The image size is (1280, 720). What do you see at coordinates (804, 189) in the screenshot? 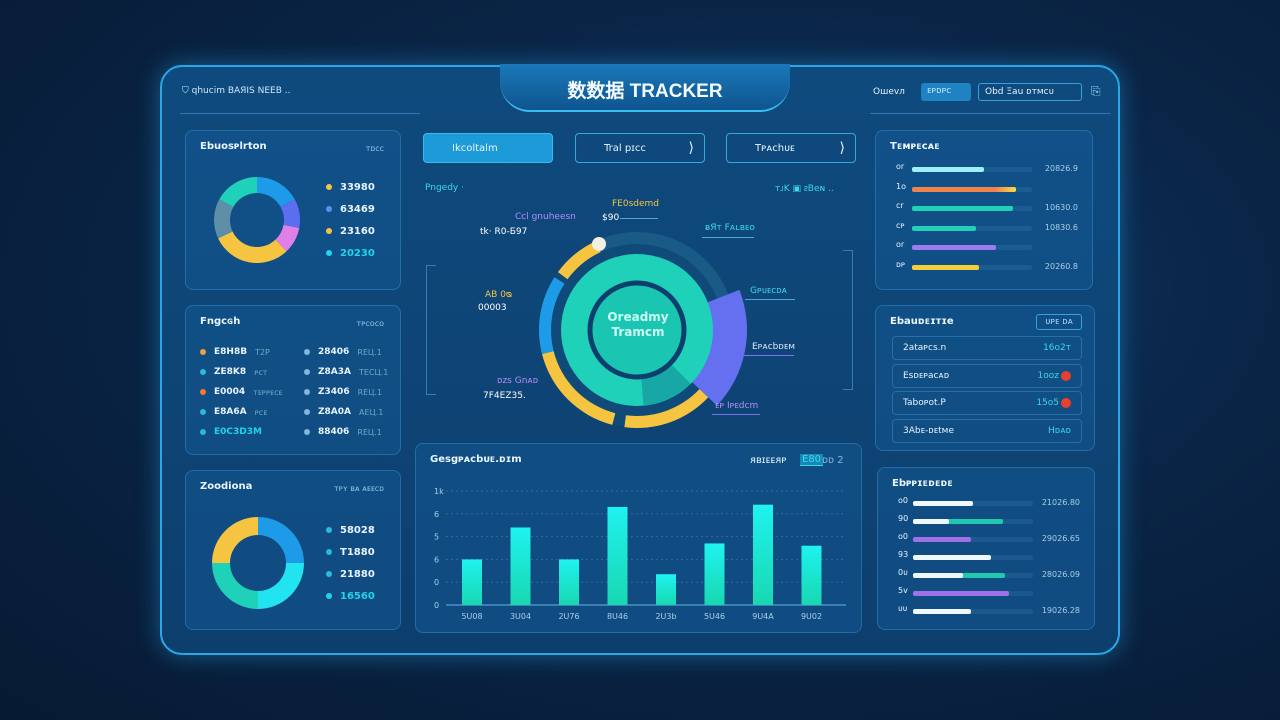
I see `center-chart-controls: ᴛᴊK ▣ ᴤBeɴ ..` at bounding box center [804, 189].